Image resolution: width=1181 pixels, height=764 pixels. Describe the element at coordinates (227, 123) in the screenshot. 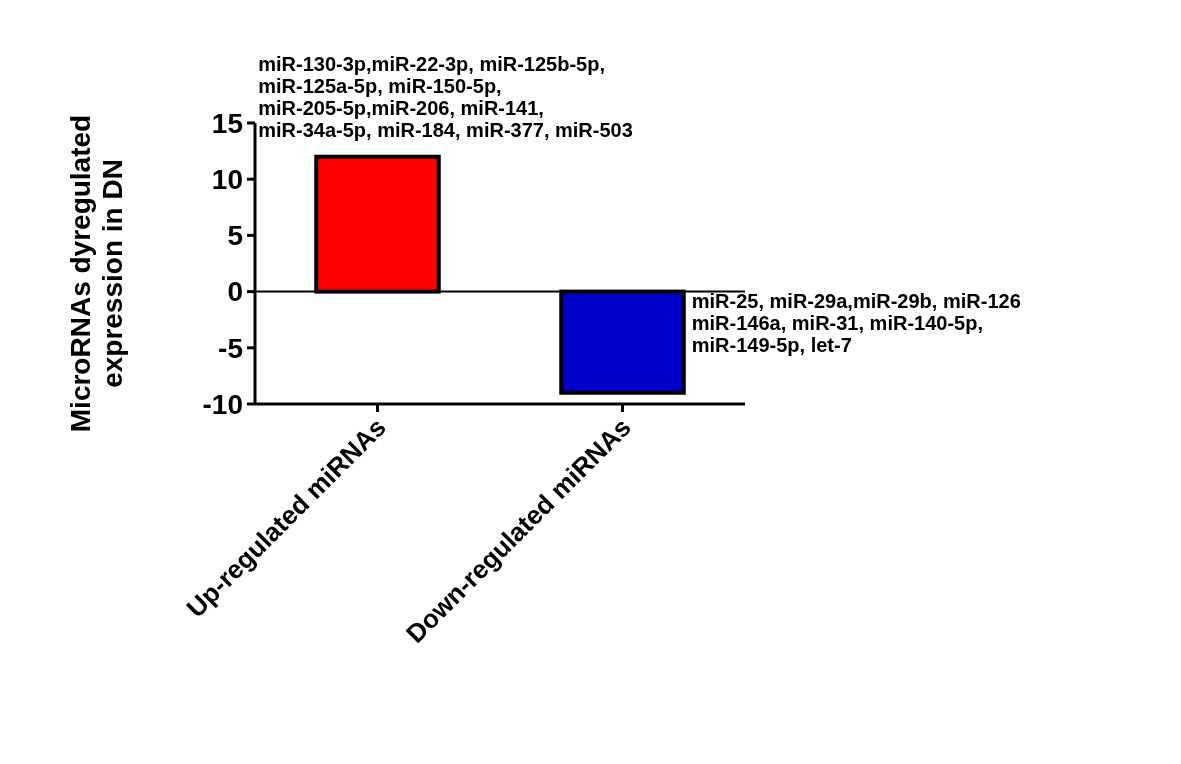

I see `y-tick-label: 15` at that location.